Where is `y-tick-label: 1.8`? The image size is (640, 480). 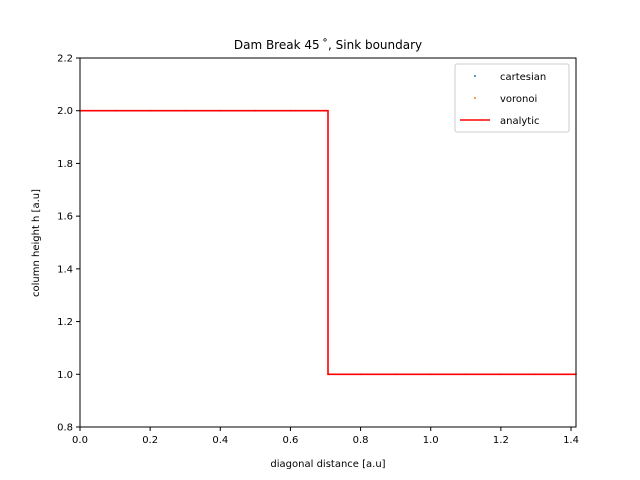 y-tick-label: 1.8 is located at coordinates (65, 164).